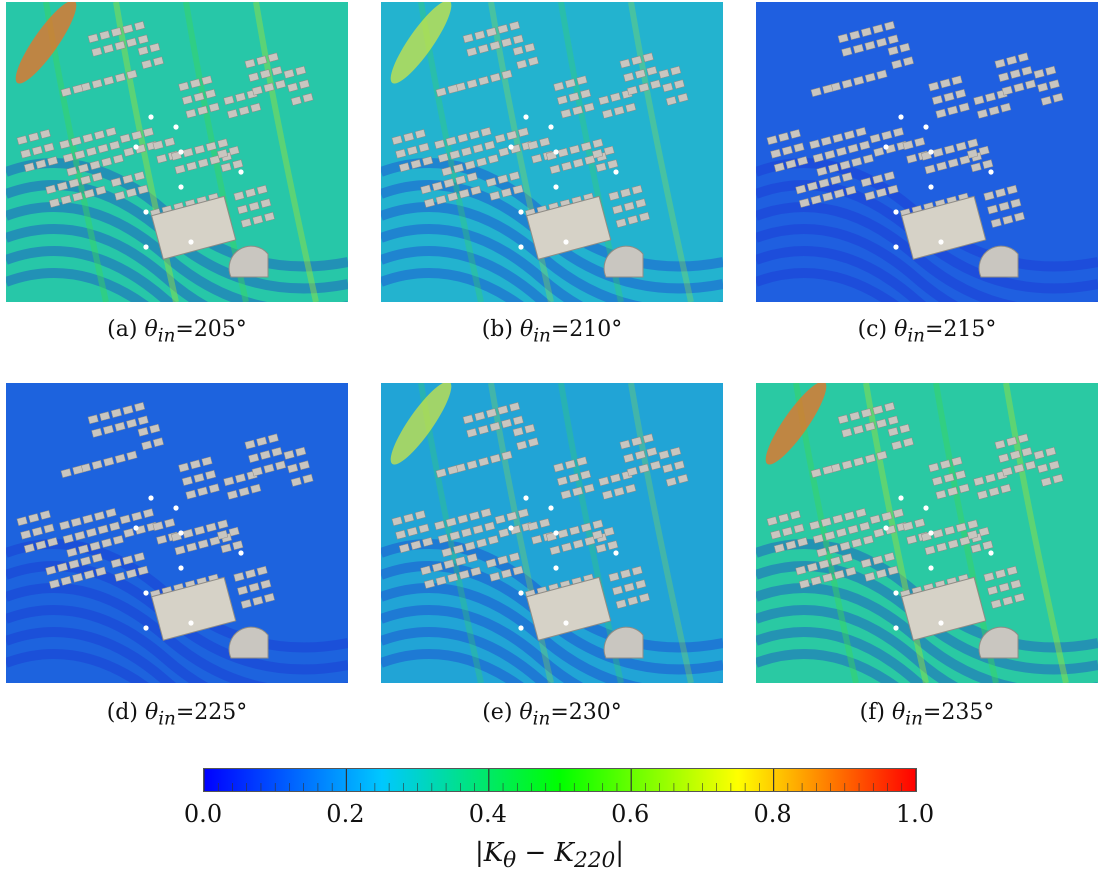 This screenshot has width=1099, height=876. I want to click on panel-a, so click(177, 152).